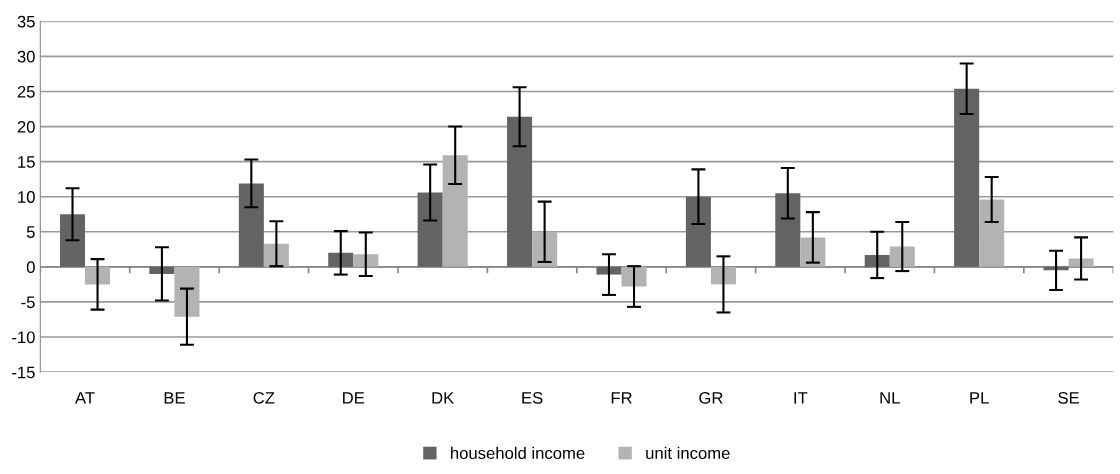  What do you see at coordinates (1068, 397) in the screenshot?
I see `x-tick-label: SE` at bounding box center [1068, 397].